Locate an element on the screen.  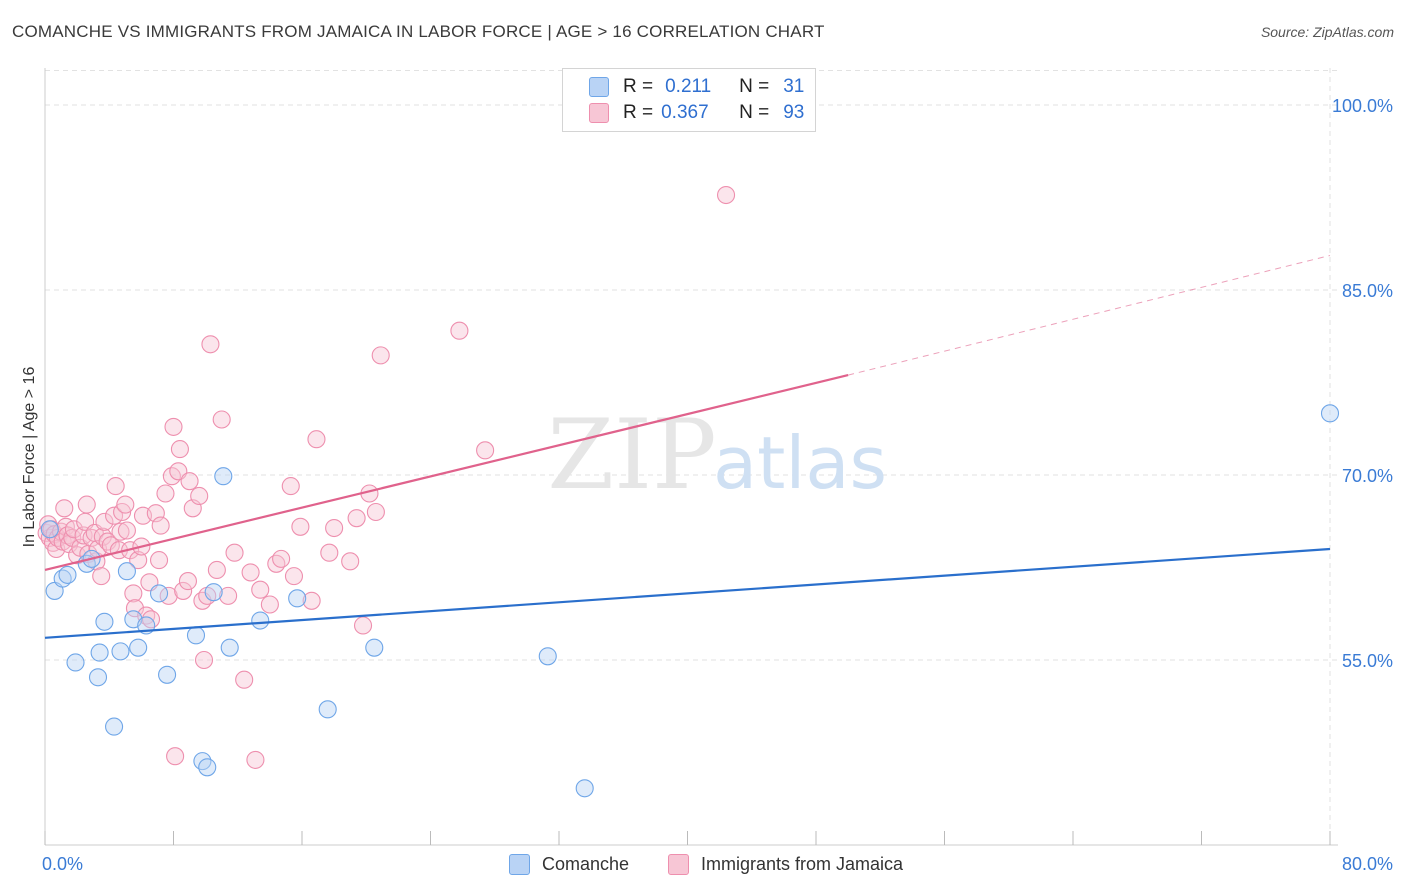
comanche-trend-line is located at coordinates (687, 593).